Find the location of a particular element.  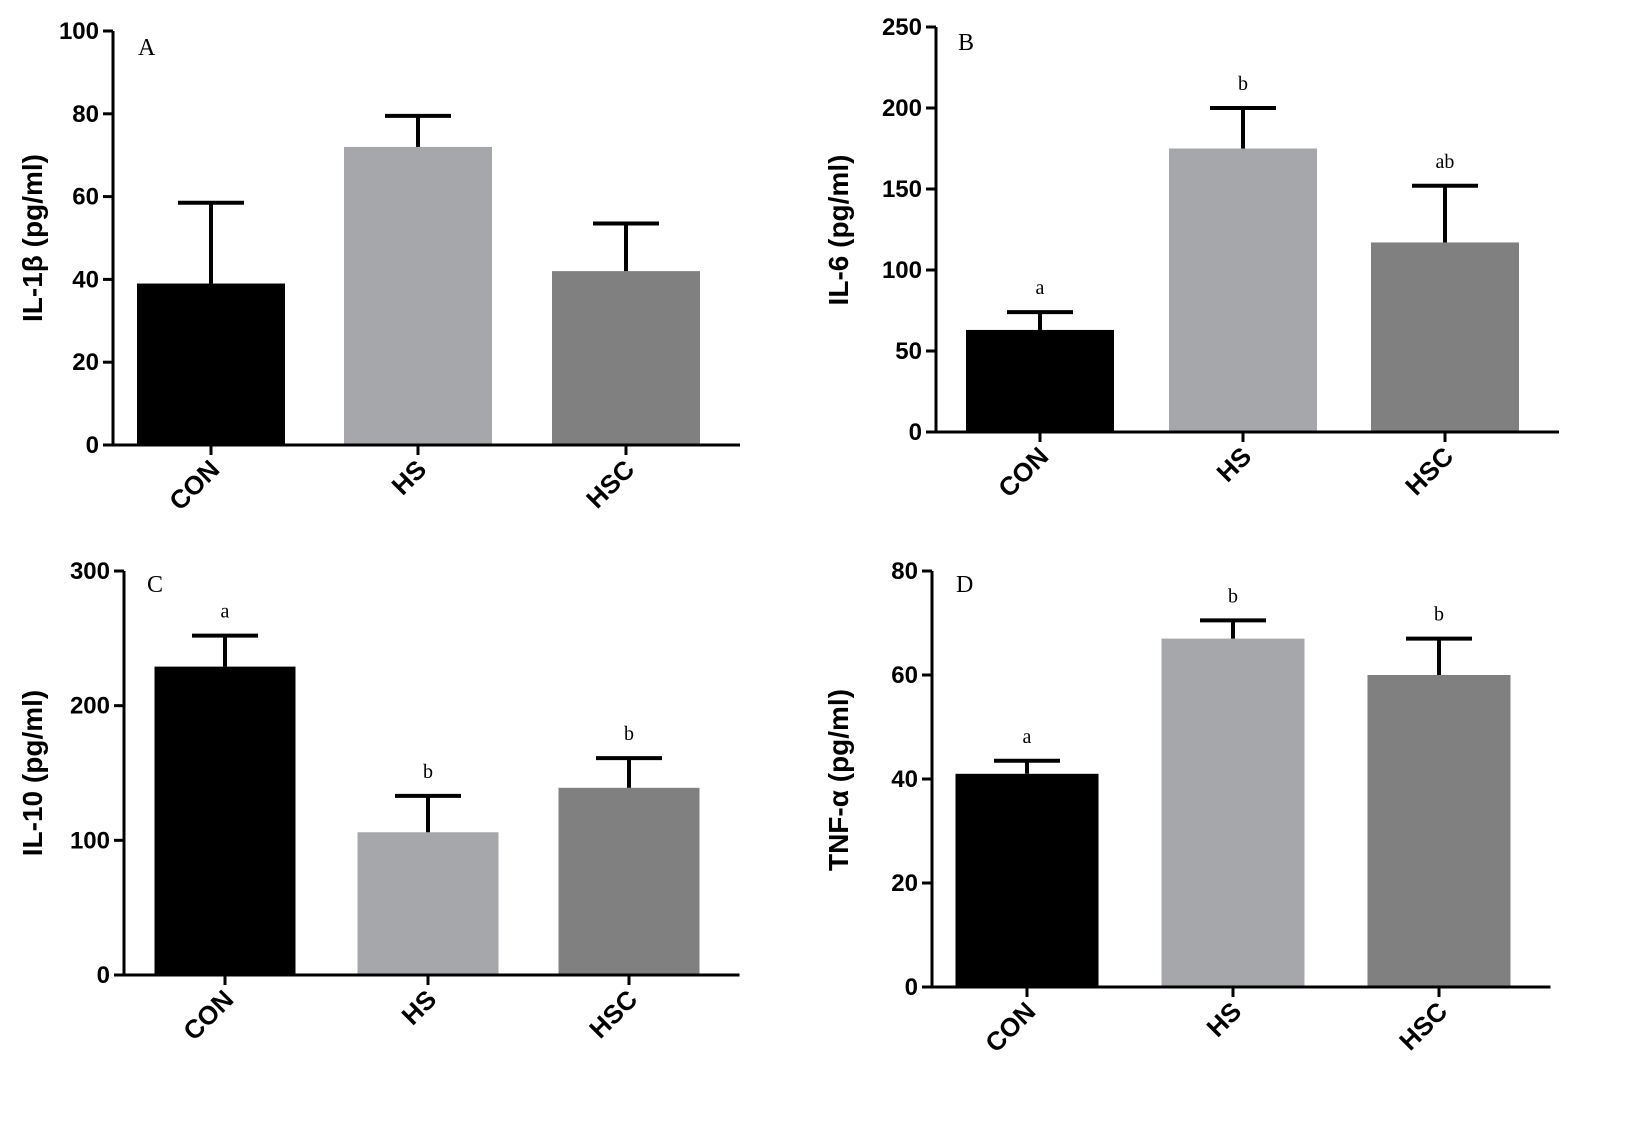

panel-a-ytick-label: 0 is located at coordinates (92, 445).